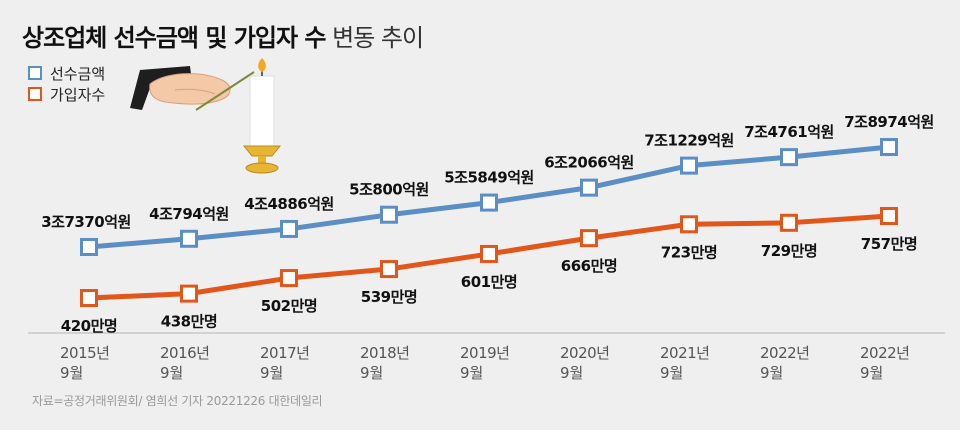 The image size is (960, 430). Describe the element at coordinates (389, 190) in the screenshot. I see `data-label-prepayment: 5조800억원` at that location.